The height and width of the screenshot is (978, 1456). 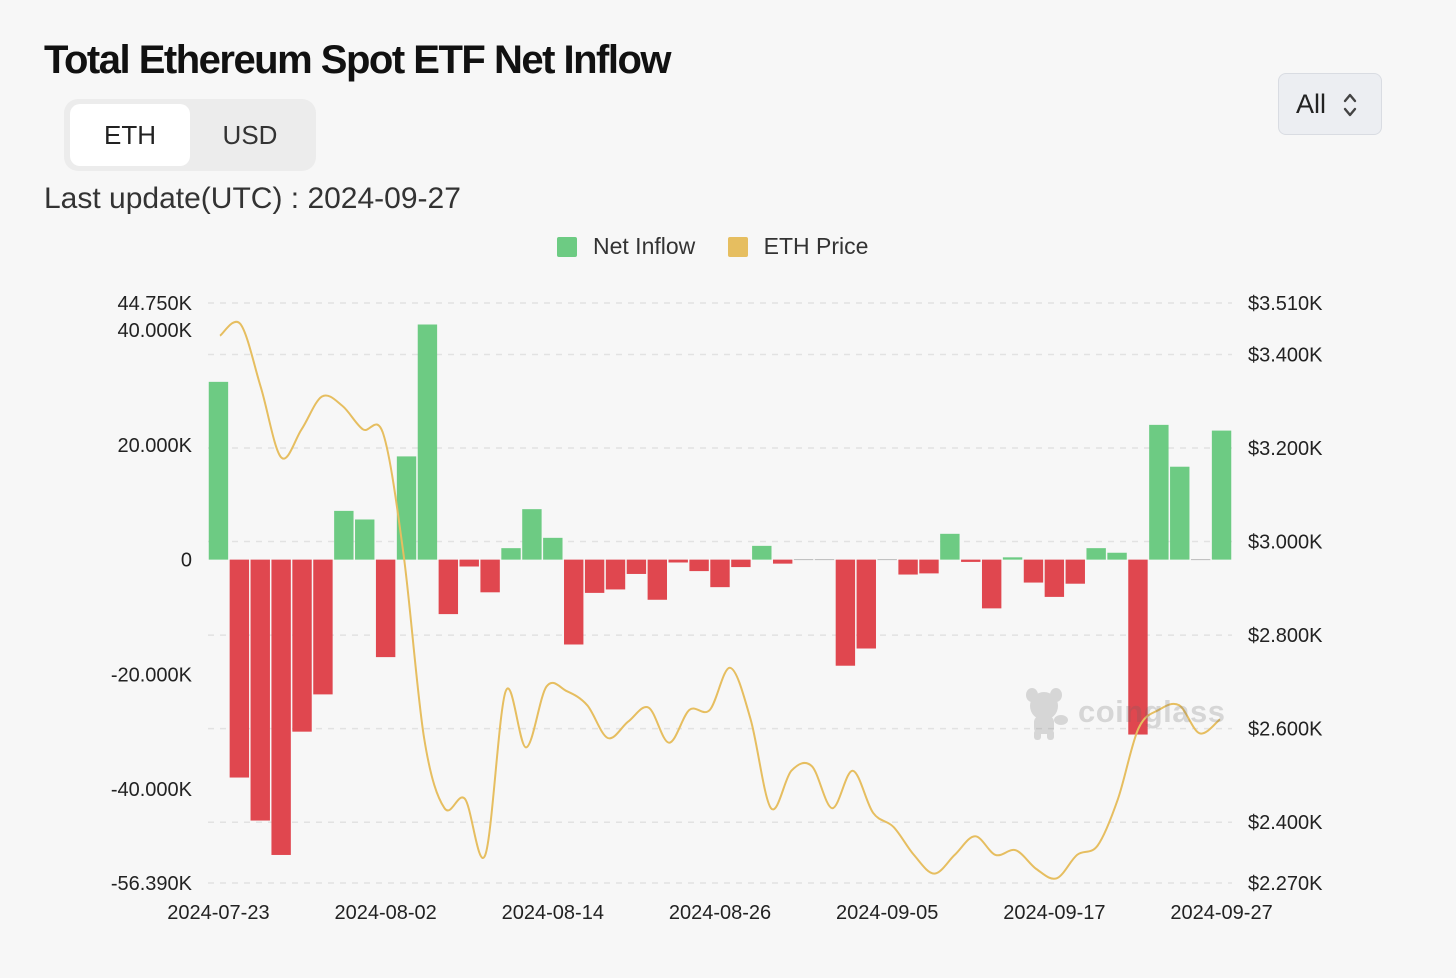 I want to click on left-axis-tick-label: 0, so click(x=186, y=561).